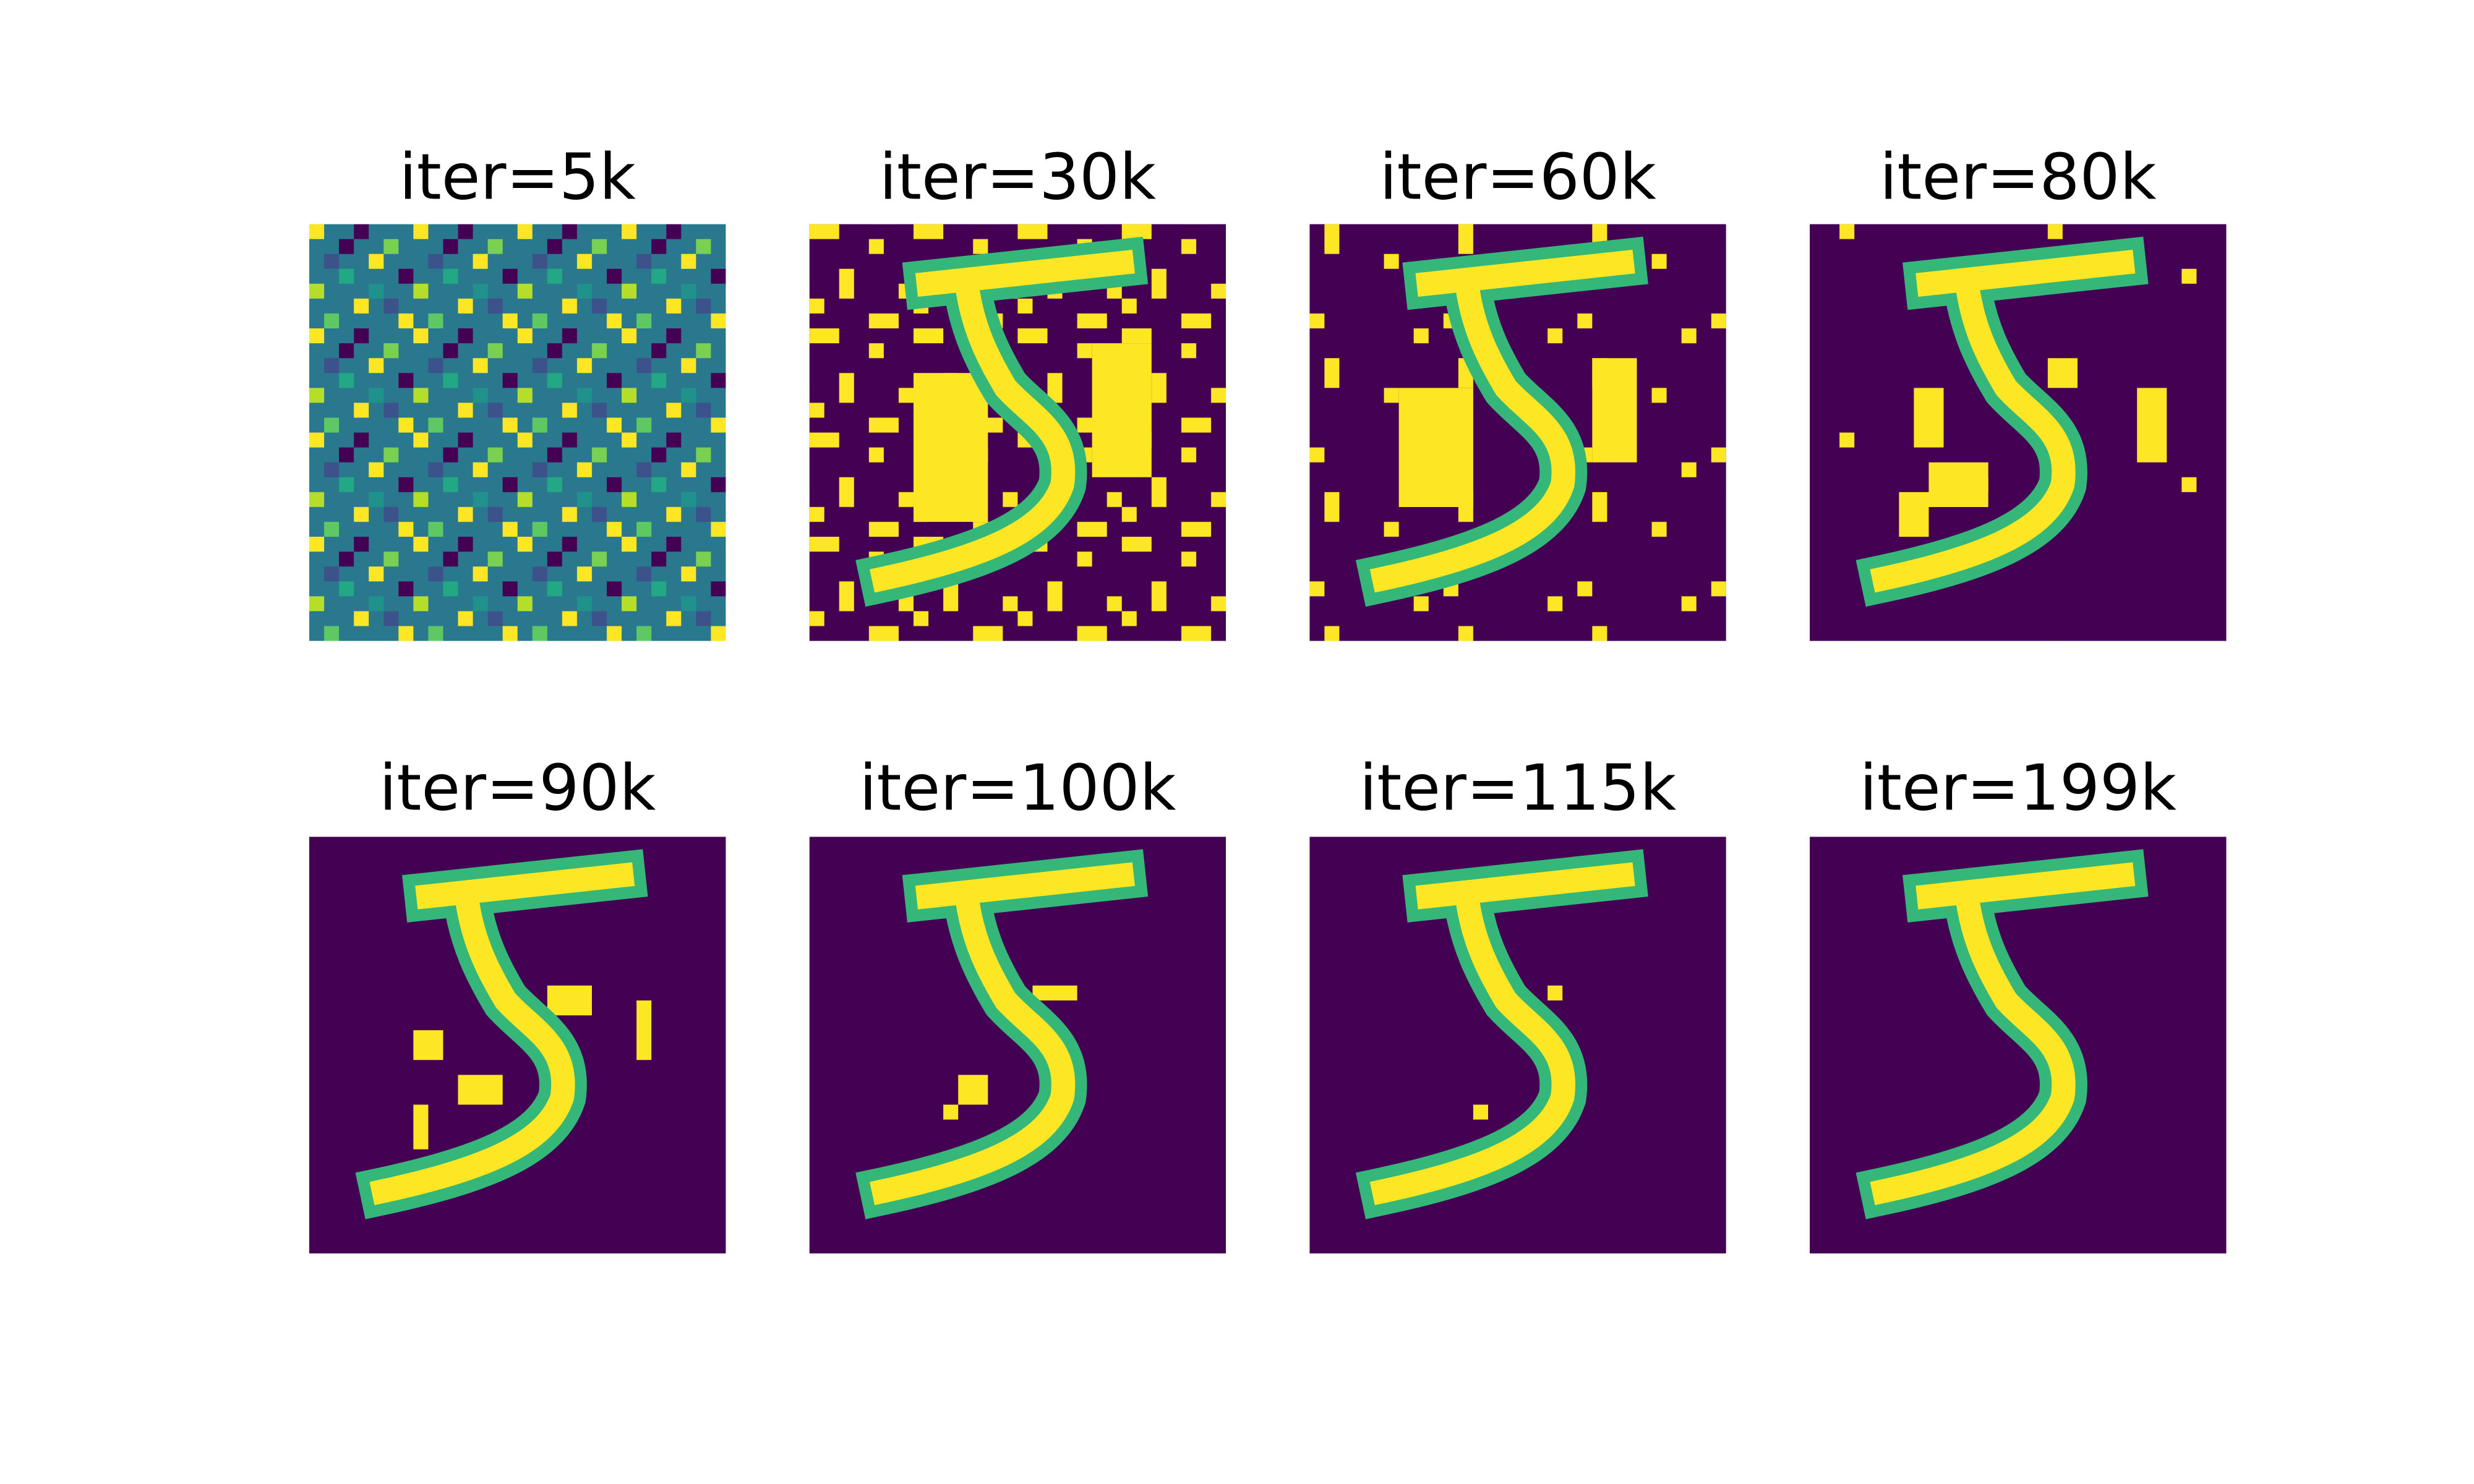 The image size is (2474, 1484). What do you see at coordinates (2019, 177) in the screenshot?
I see `panel-title: iter=80k` at bounding box center [2019, 177].